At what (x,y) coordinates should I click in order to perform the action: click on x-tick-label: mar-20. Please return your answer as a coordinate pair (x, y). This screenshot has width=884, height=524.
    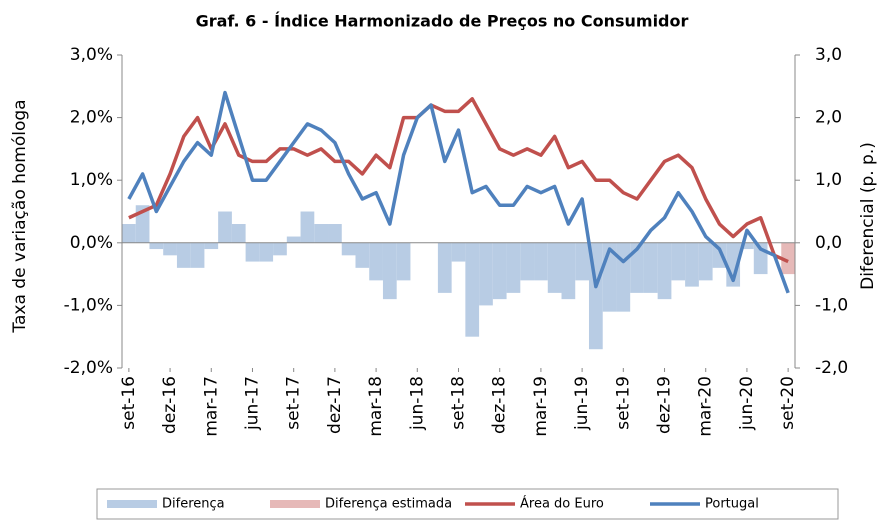
    Looking at the image, I should click on (706, 406).